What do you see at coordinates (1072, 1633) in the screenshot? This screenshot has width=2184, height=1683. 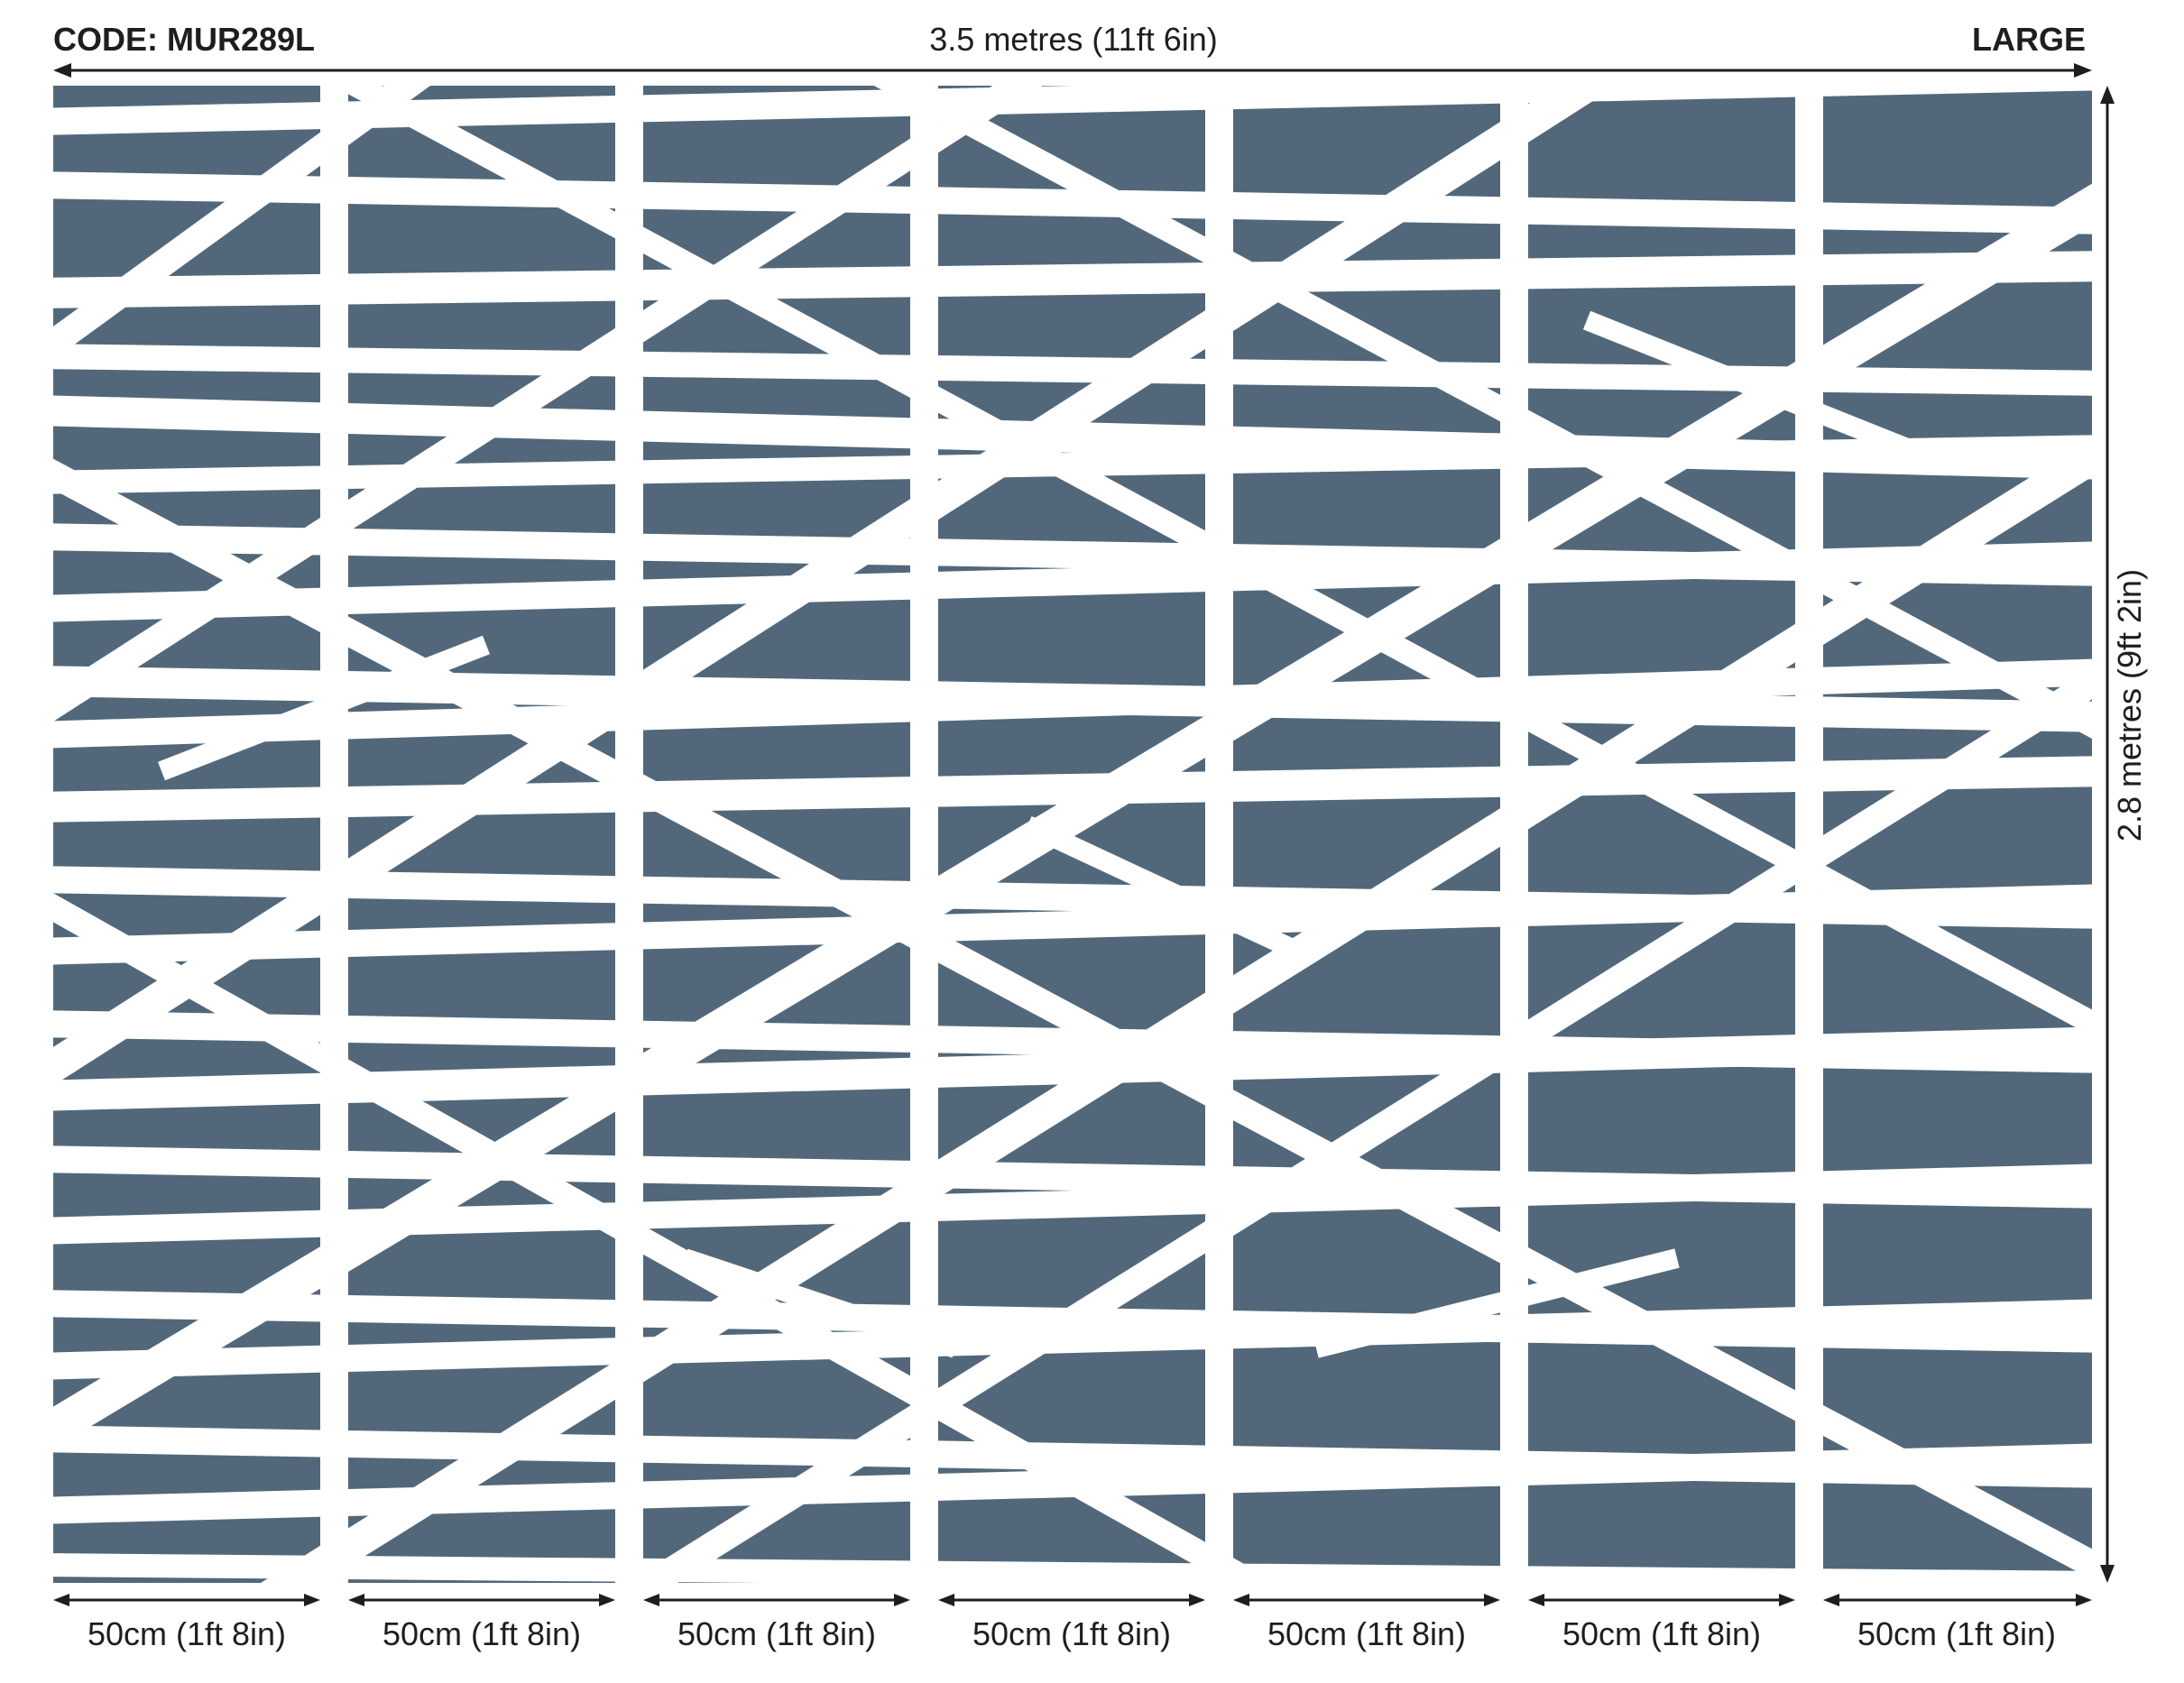 I see `panel-width-label-4: 50cm (1ft 8in)` at bounding box center [1072, 1633].